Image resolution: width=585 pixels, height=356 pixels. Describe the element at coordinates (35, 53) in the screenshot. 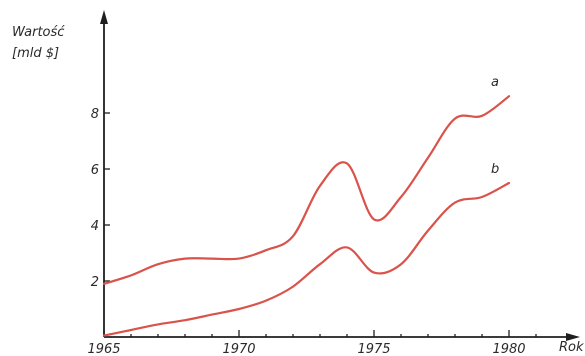

I see `y-axis-label-line2: [mld $]` at that location.